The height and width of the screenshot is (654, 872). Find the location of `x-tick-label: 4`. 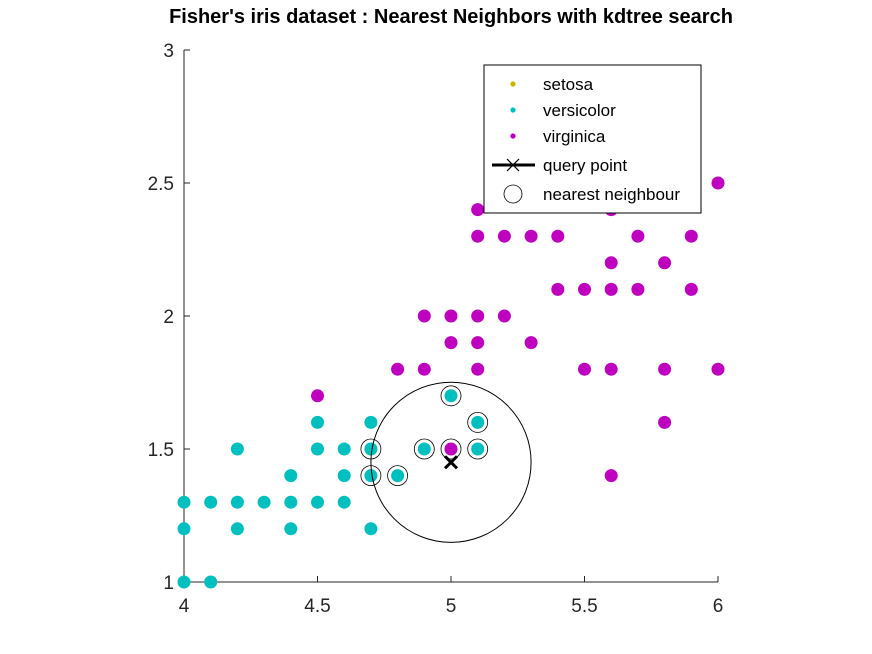

x-tick-label: 4 is located at coordinates (184, 606).